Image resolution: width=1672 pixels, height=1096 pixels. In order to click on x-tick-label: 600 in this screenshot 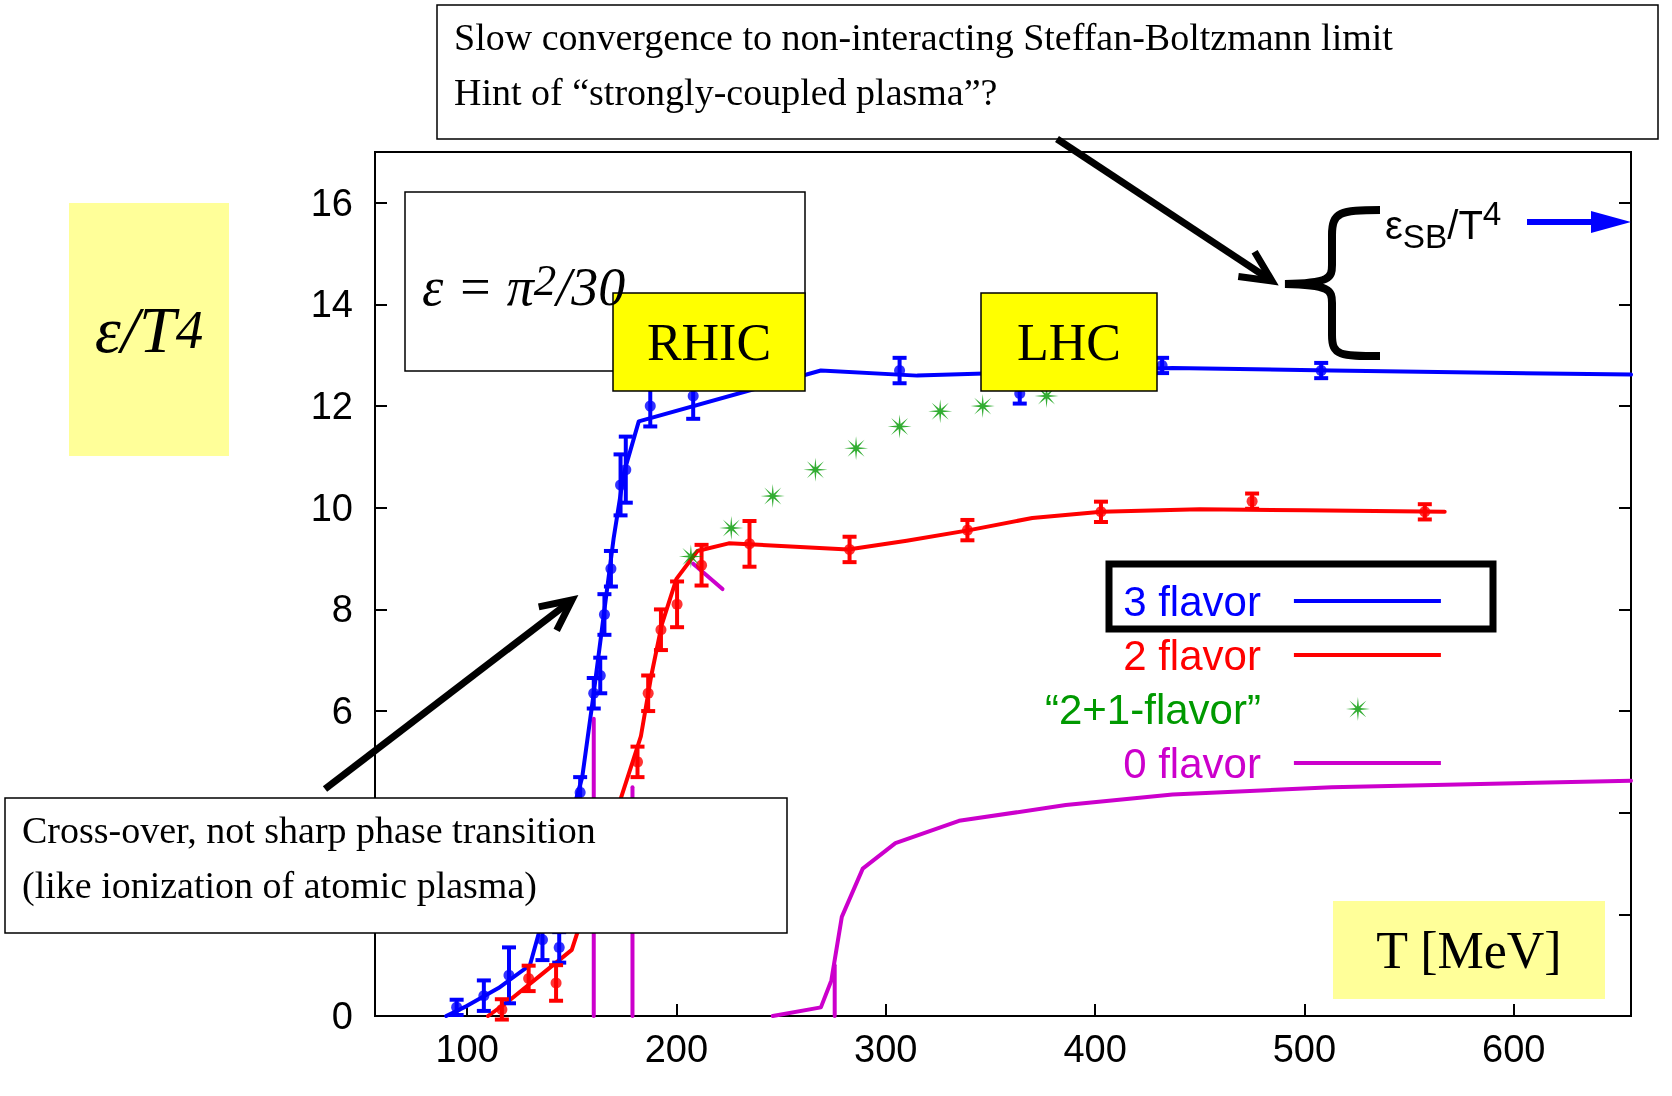, I will do `click(1514, 1049)`.